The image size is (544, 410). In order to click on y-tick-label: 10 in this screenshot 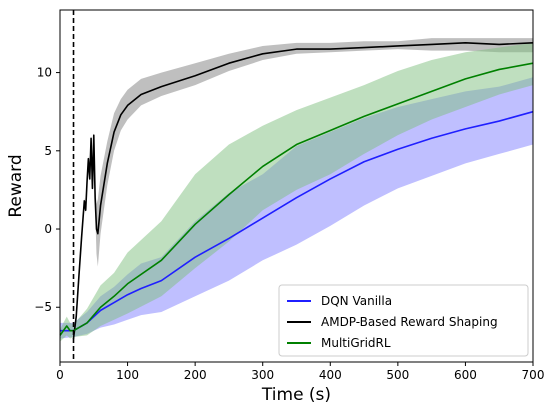, I will do `click(44, 73)`.